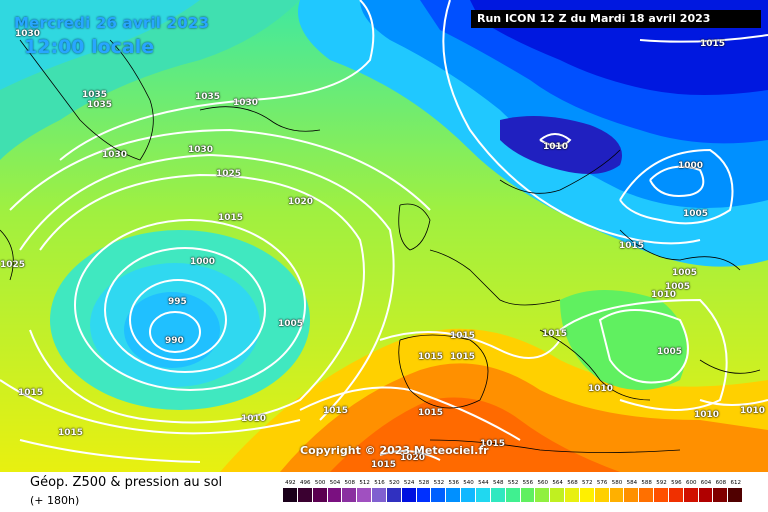  I want to click on valid-time-title: 12:00 locale, so click(89, 47).